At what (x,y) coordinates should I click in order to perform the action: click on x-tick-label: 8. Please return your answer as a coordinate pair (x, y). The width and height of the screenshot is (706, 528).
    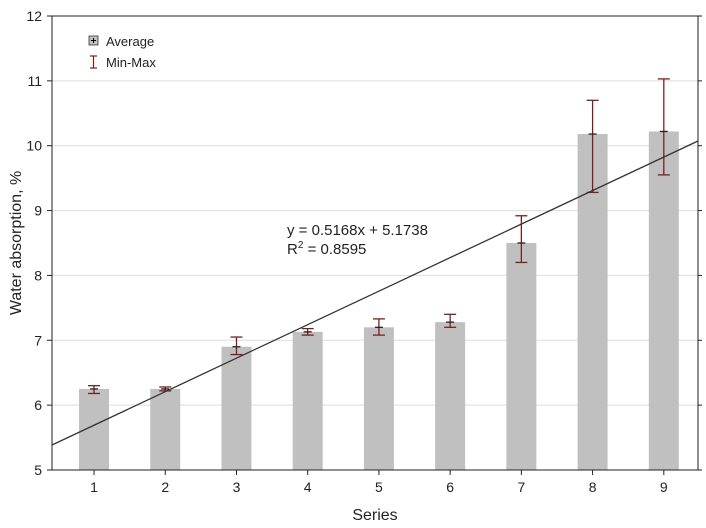
    Looking at the image, I should click on (593, 487).